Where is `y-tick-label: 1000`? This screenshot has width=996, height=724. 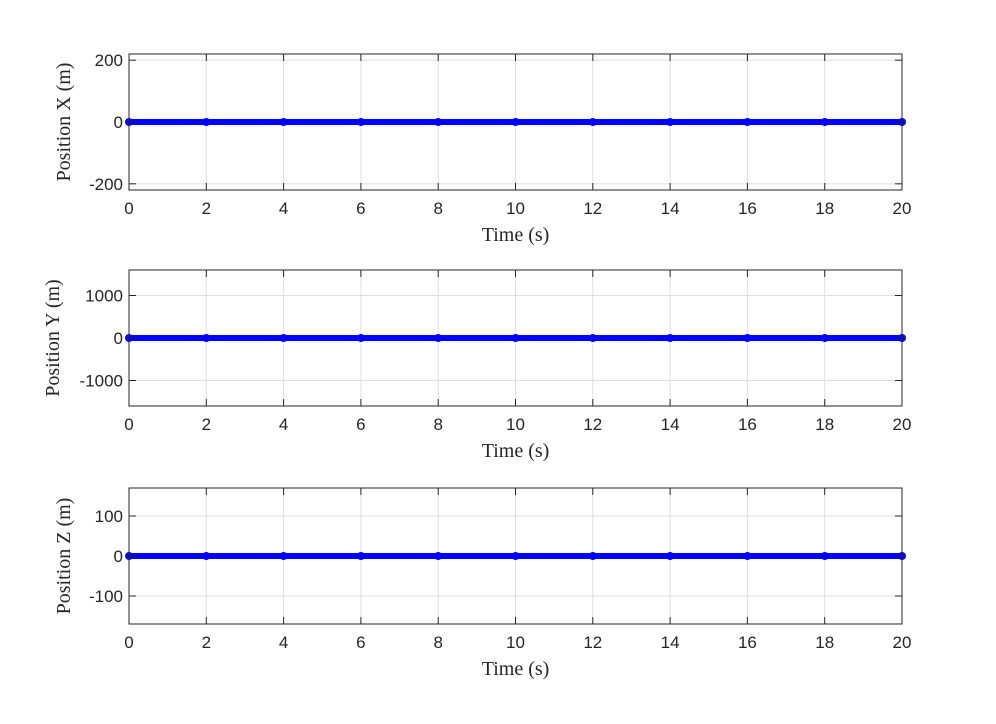 y-tick-label: 1000 is located at coordinates (104, 296).